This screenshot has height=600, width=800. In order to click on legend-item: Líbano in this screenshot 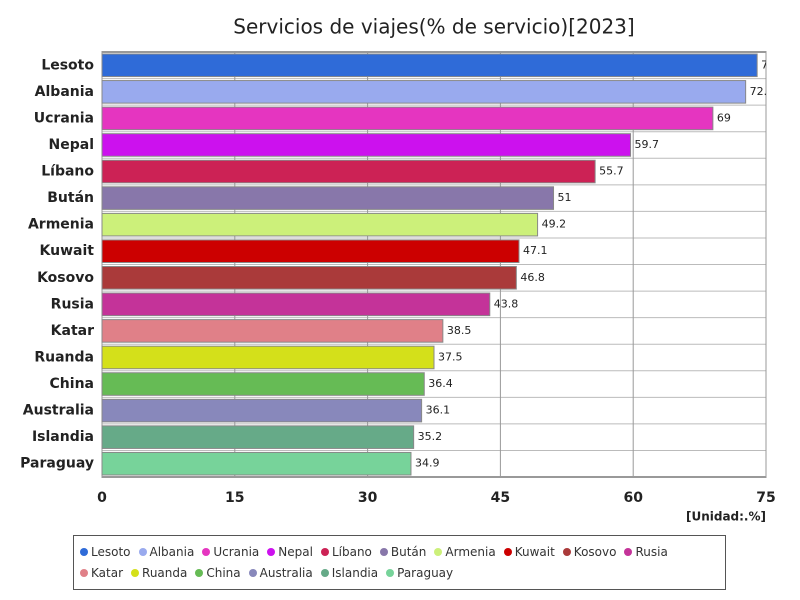, I will do `click(346, 552)`.